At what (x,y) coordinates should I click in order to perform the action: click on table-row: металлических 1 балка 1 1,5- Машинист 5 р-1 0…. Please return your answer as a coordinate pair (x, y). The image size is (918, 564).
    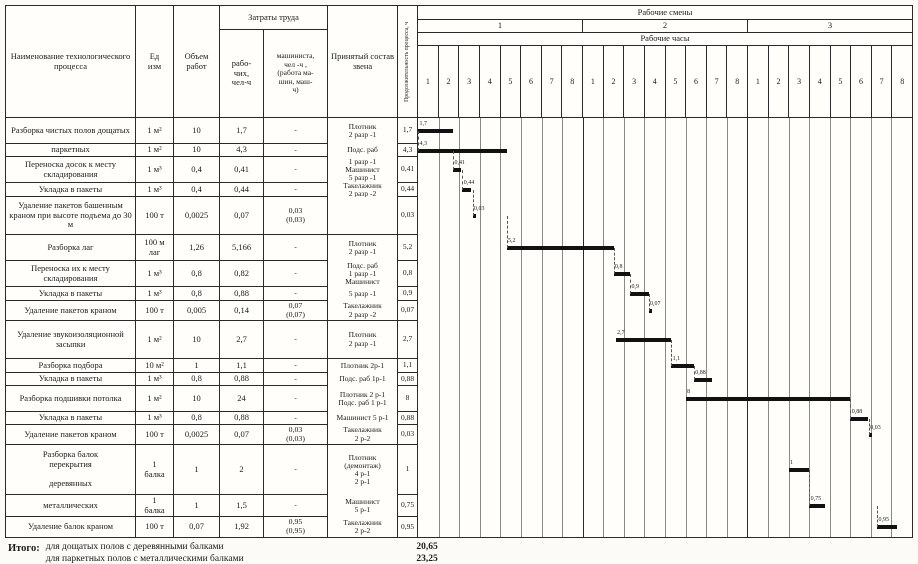
    Looking at the image, I should click on (212, 506).